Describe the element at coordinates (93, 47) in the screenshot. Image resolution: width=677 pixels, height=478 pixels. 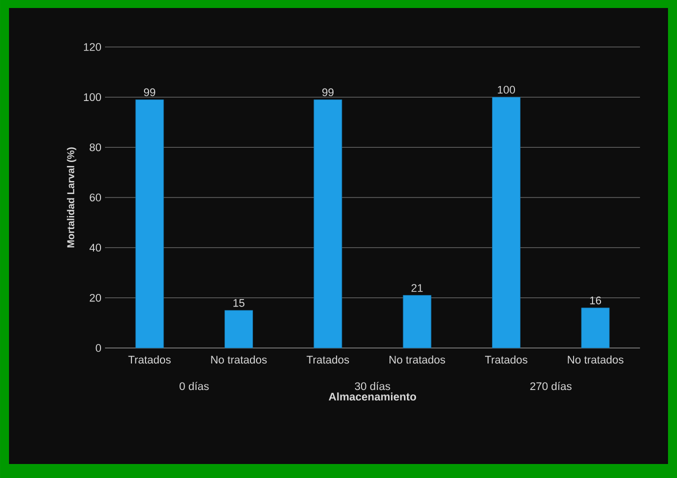
I see `y-tick-label: 120` at that location.